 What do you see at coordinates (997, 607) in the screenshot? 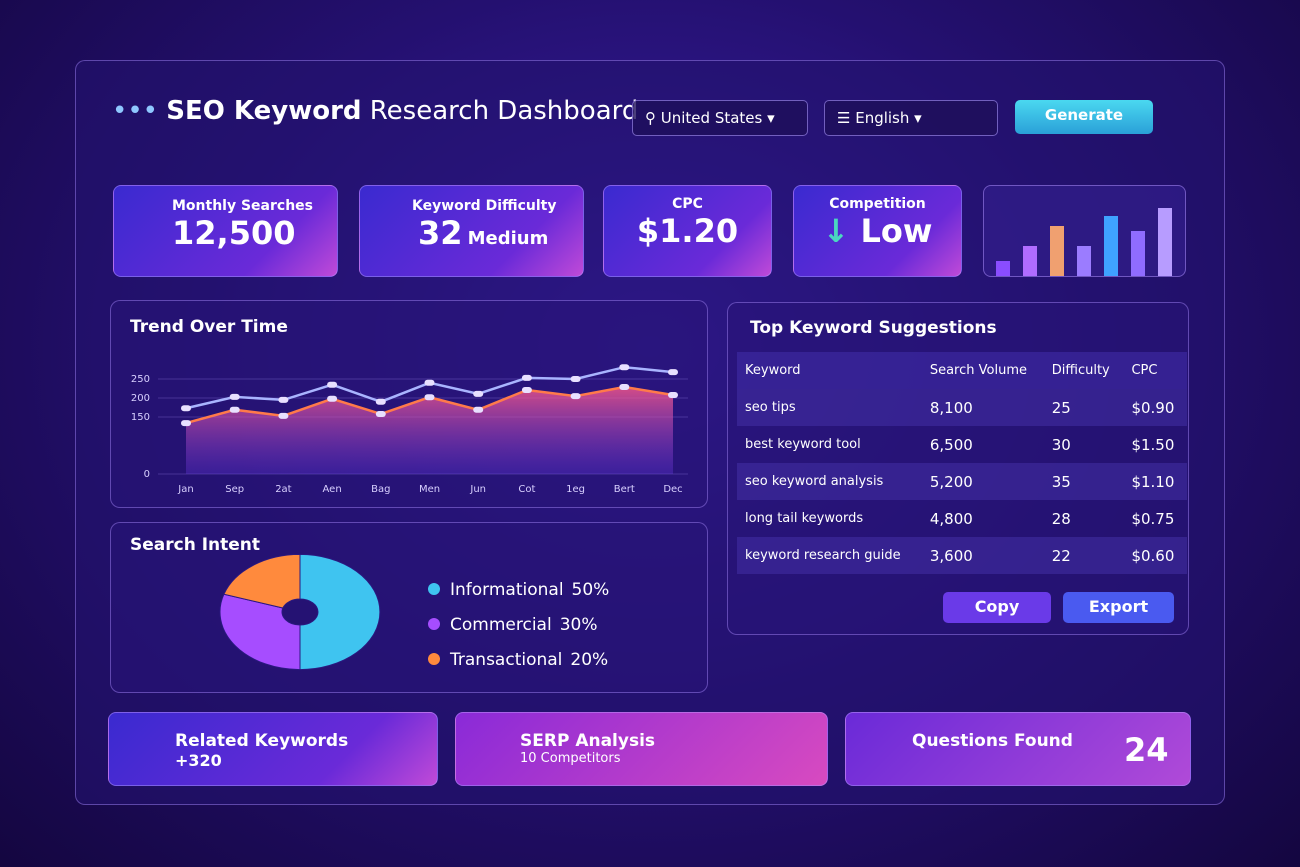
I see `copy-button: Copy` at bounding box center [997, 607].